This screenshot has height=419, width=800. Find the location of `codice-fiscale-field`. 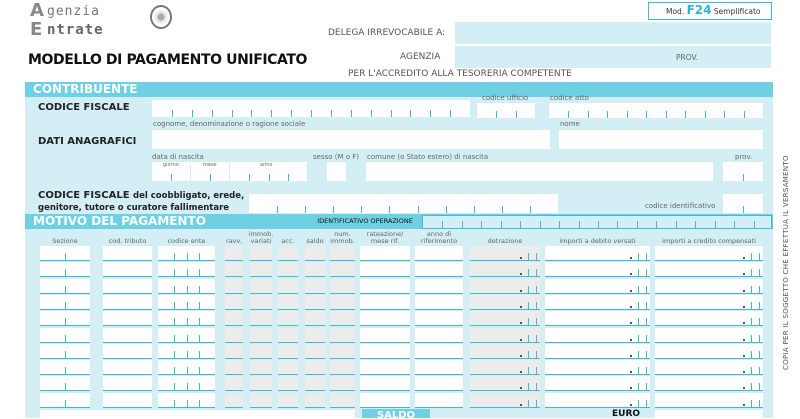

codice-fiscale-field is located at coordinates (311, 108).